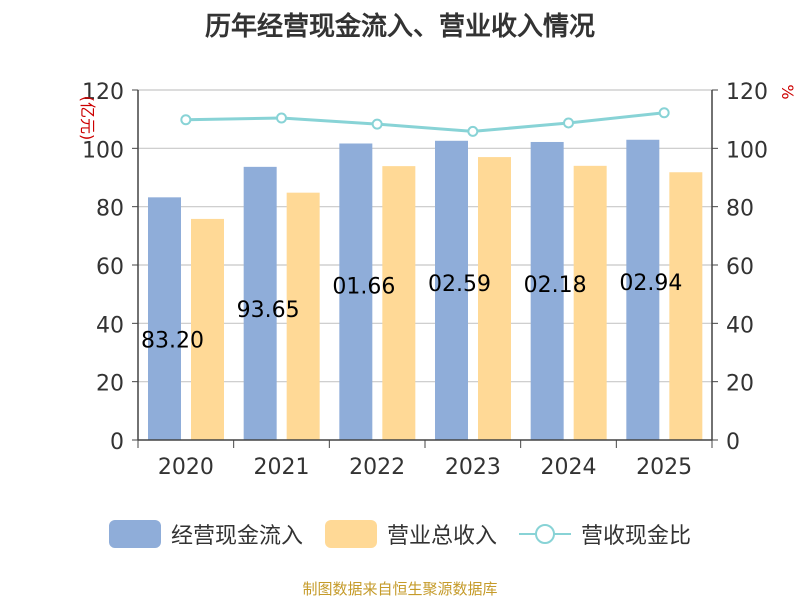 This screenshot has width=800, height=600. Describe the element at coordinates (110, 384) in the screenshot. I see `left-tick-label: 20` at that location.